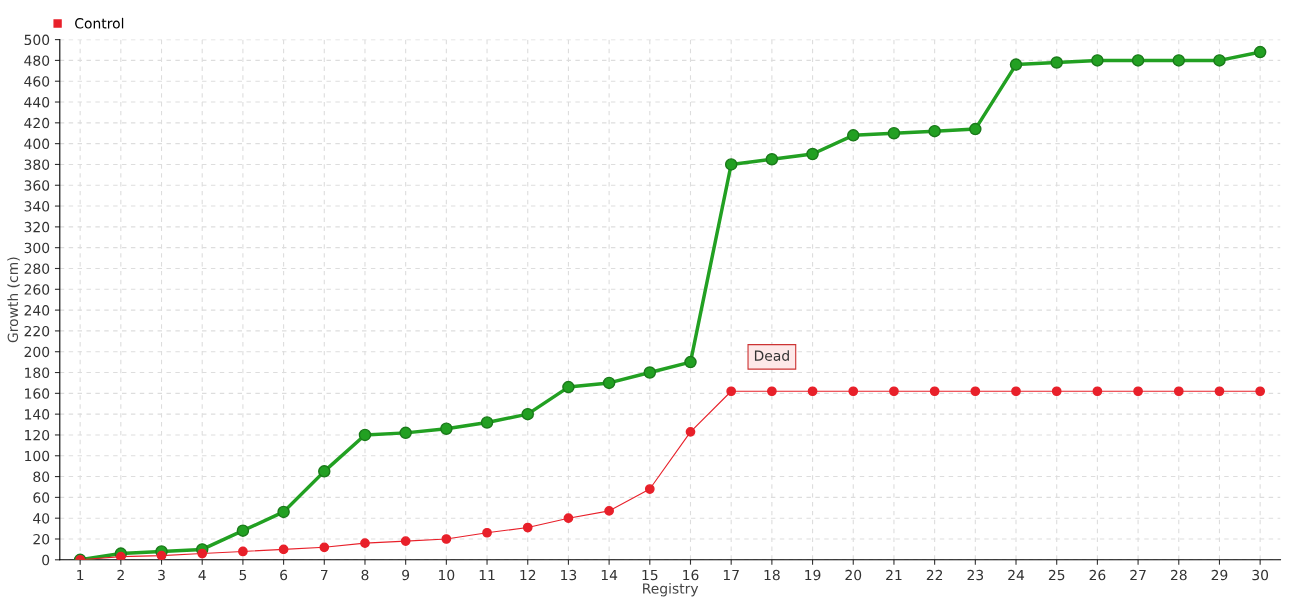  I want to click on x-tick-label: 13, so click(569, 575).